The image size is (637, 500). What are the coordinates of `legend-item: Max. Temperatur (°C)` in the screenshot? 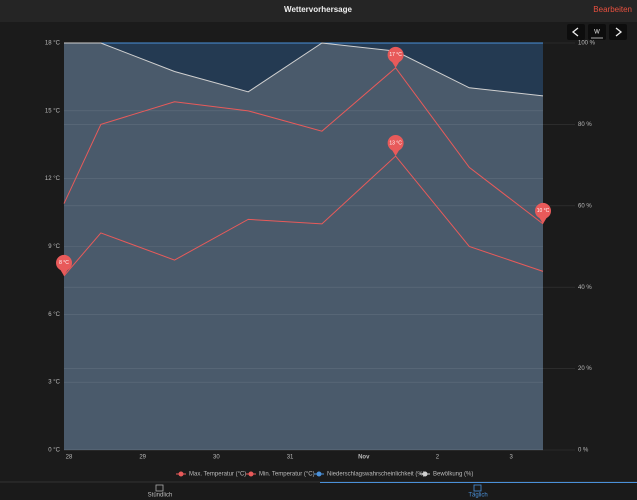 It's located at (211, 474).